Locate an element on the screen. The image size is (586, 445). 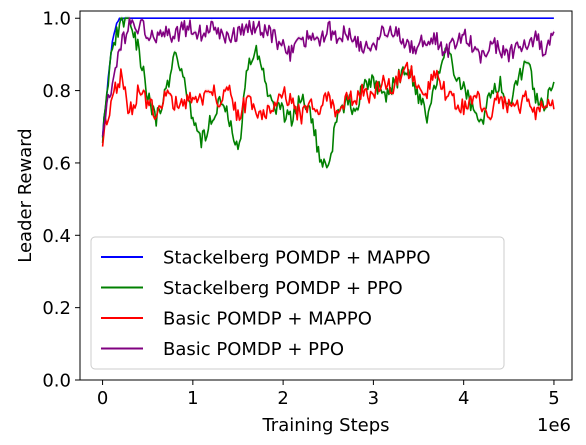
y-tick-label: 0.4 is located at coordinates (56, 236).